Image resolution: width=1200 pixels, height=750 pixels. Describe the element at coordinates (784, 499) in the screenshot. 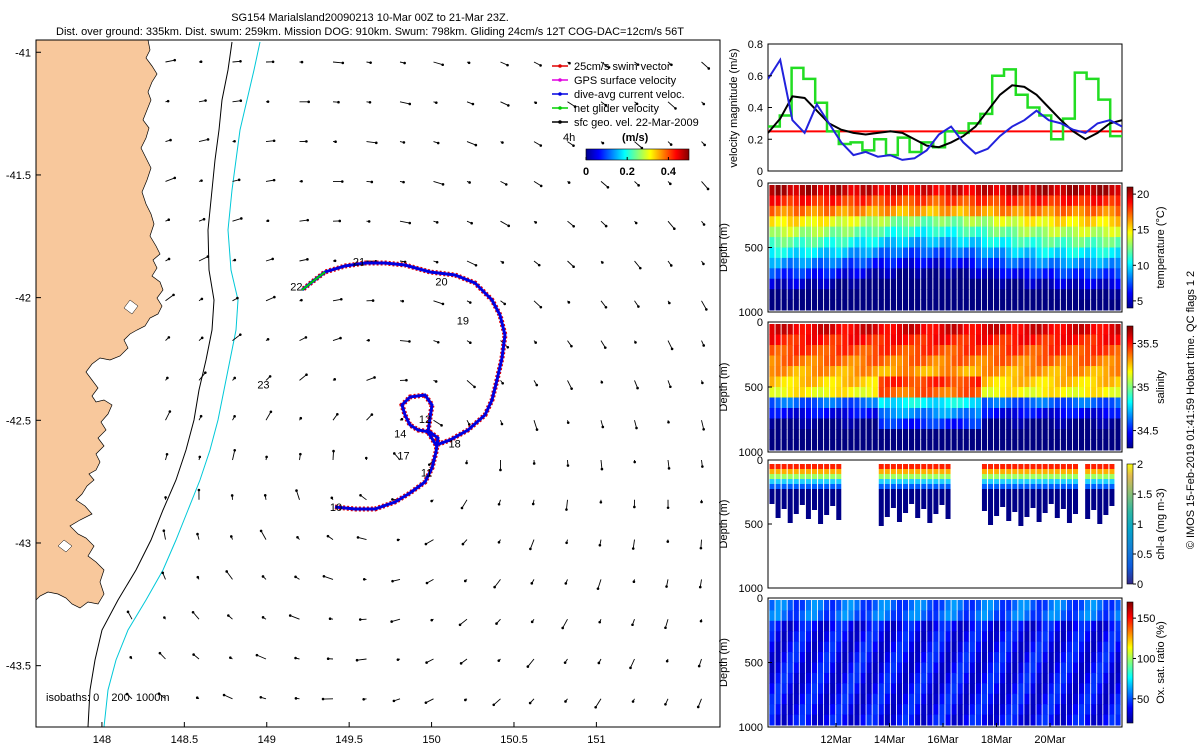

I see `chl-deep-point` at that location.